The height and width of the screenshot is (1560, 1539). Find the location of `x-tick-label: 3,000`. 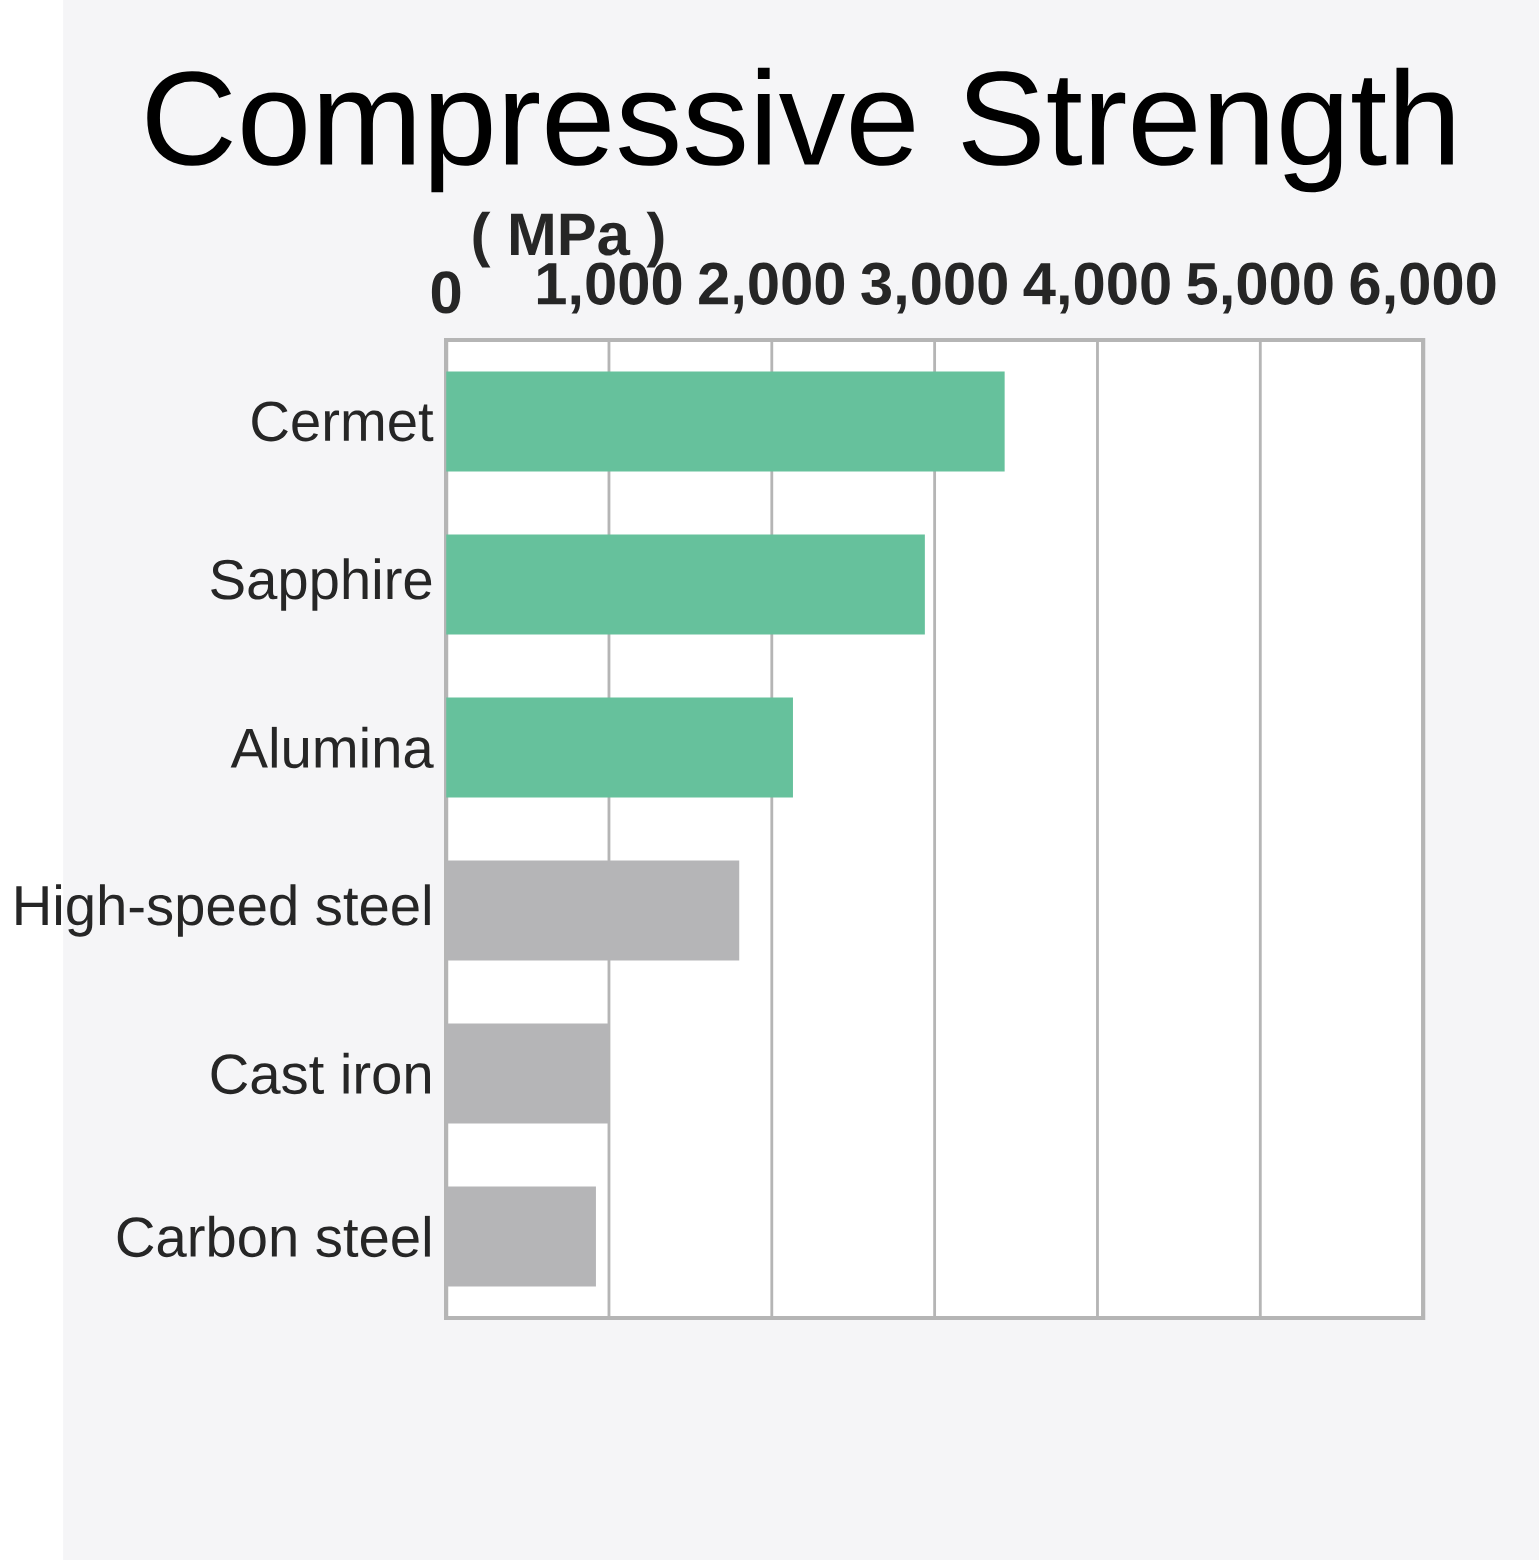

x-tick-label: 3,000 is located at coordinates (934, 288).